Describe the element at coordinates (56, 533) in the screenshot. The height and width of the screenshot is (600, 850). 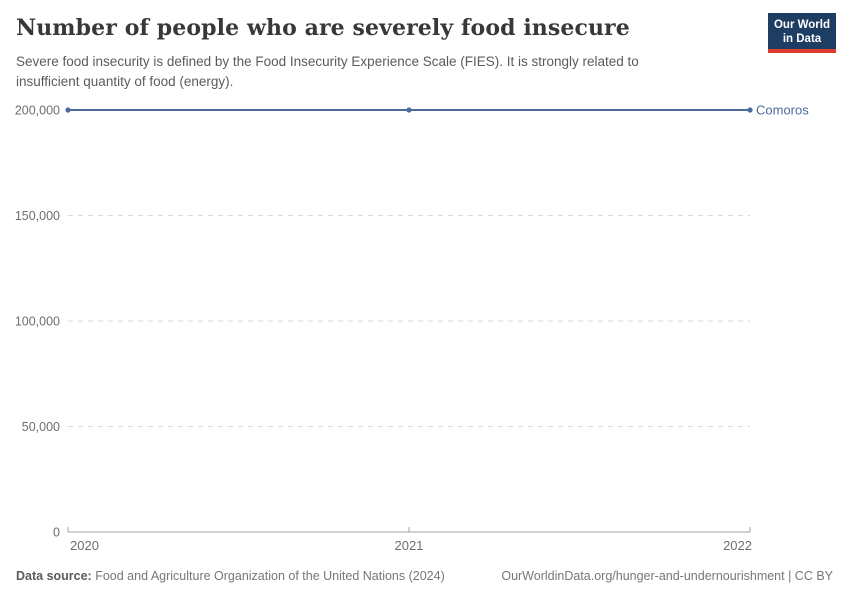
I see `y-axis-tick-label: 0` at that location.